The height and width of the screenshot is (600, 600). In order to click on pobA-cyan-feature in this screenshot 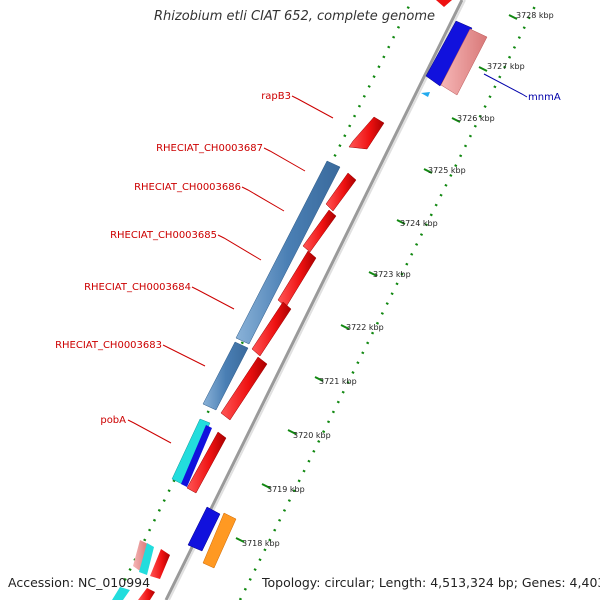, I will do `click(191, 451)`.